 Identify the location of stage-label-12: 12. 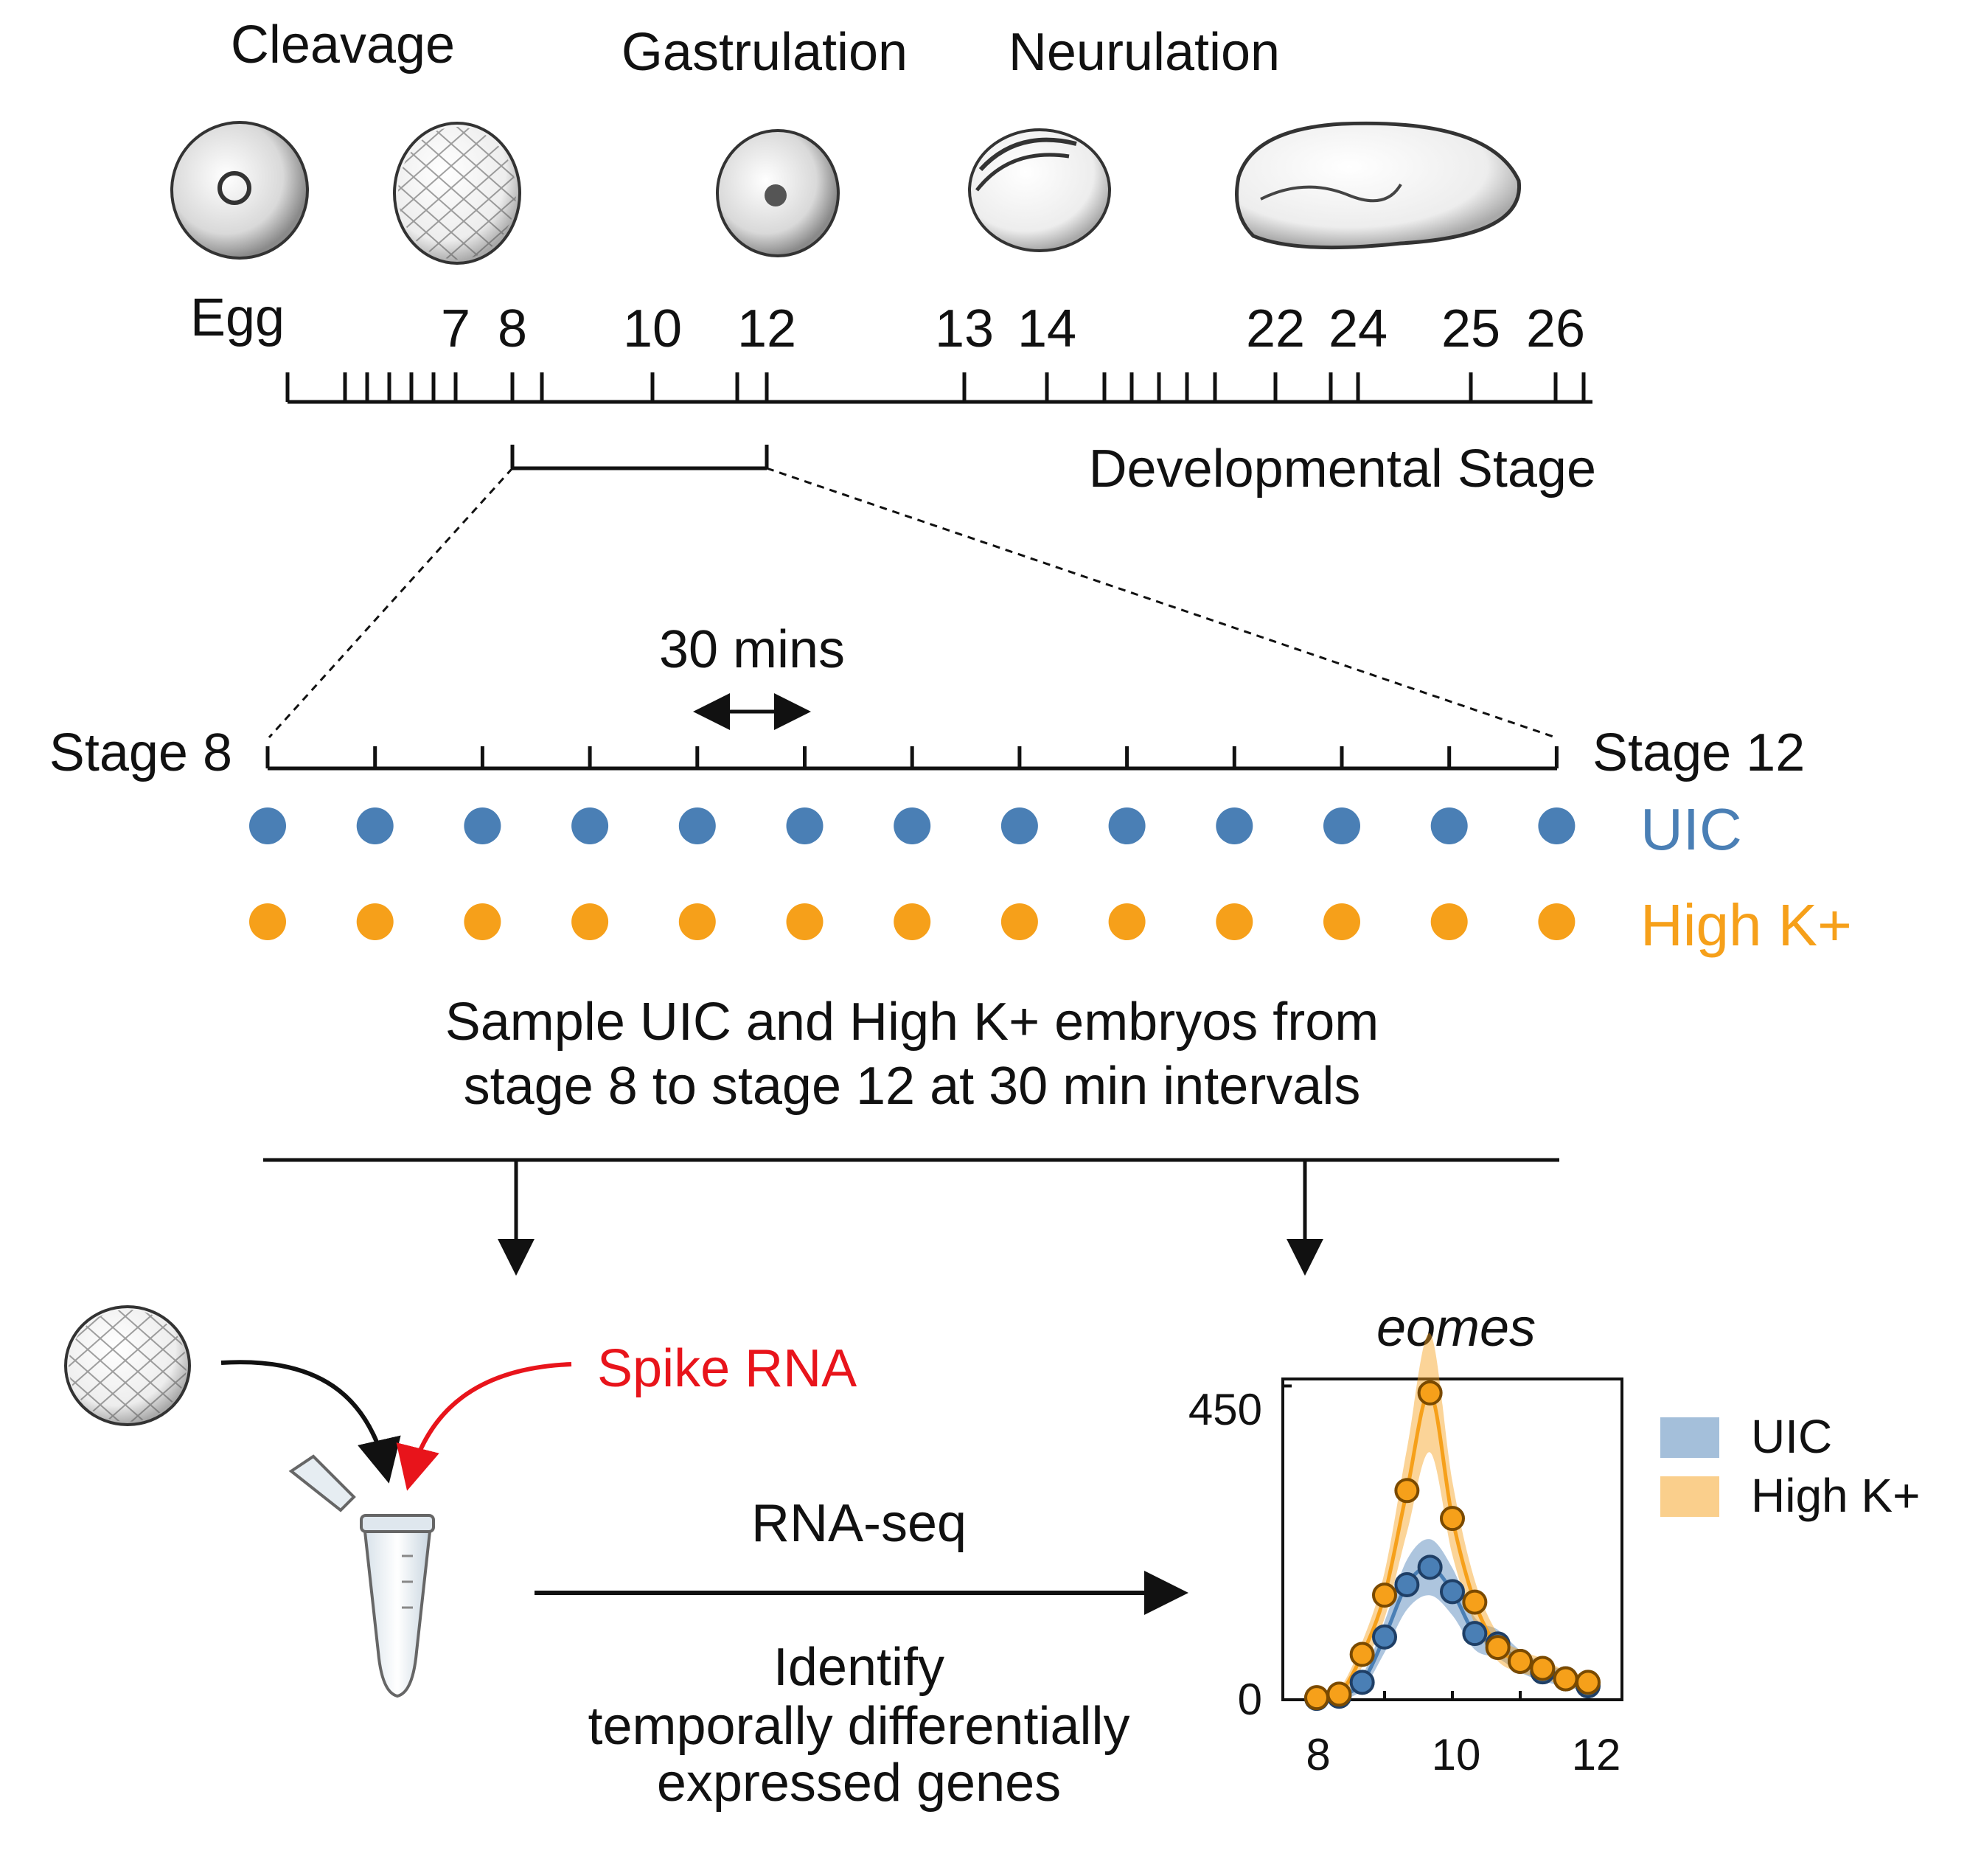
(767, 328).